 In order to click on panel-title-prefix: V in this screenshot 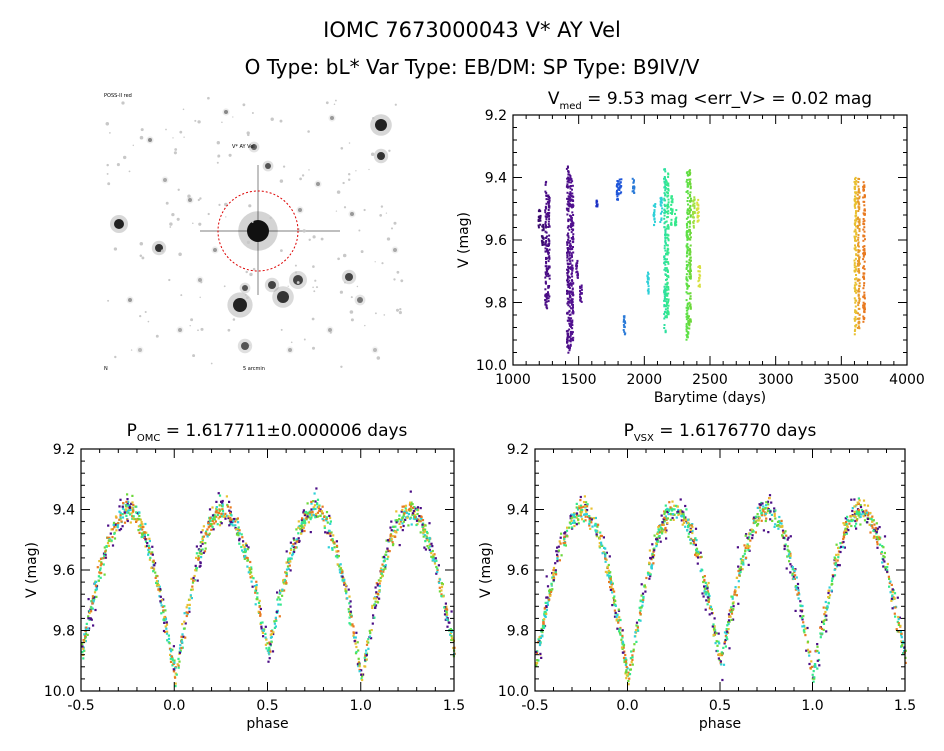, I will do `click(554, 99)`.